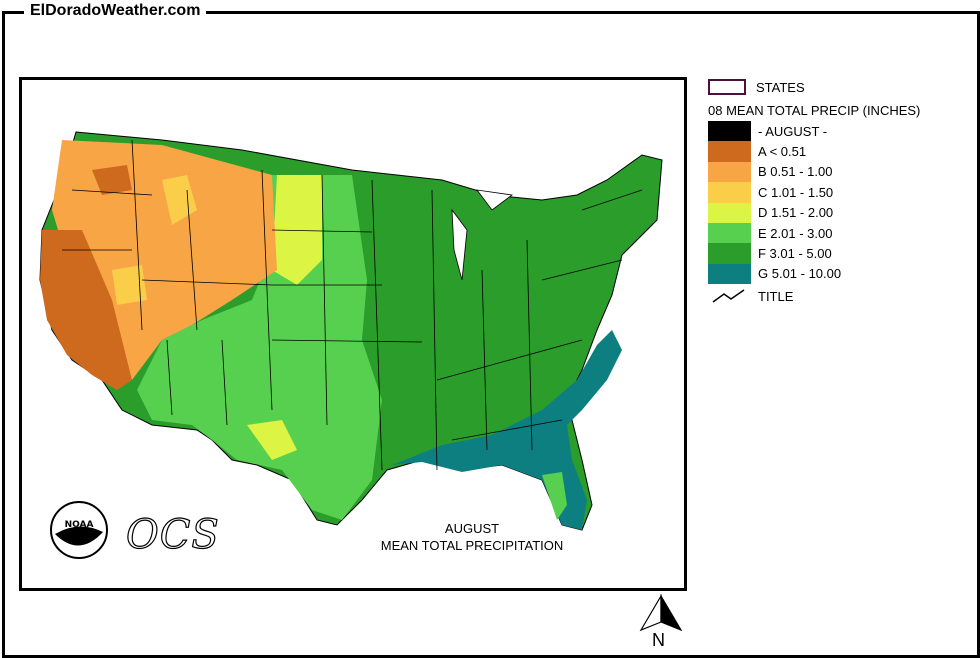 This screenshot has width=980, height=658. Describe the element at coordinates (472, 528) in the screenshot. I see `caption-line1: AUGUST` at that location.